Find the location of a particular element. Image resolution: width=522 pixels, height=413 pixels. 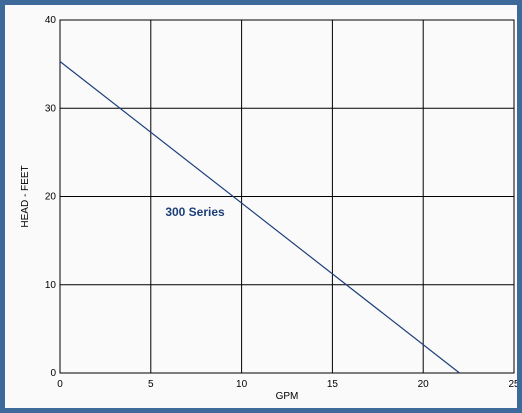

x-tick-label-20: 20 is located at coordinates (424, 384).